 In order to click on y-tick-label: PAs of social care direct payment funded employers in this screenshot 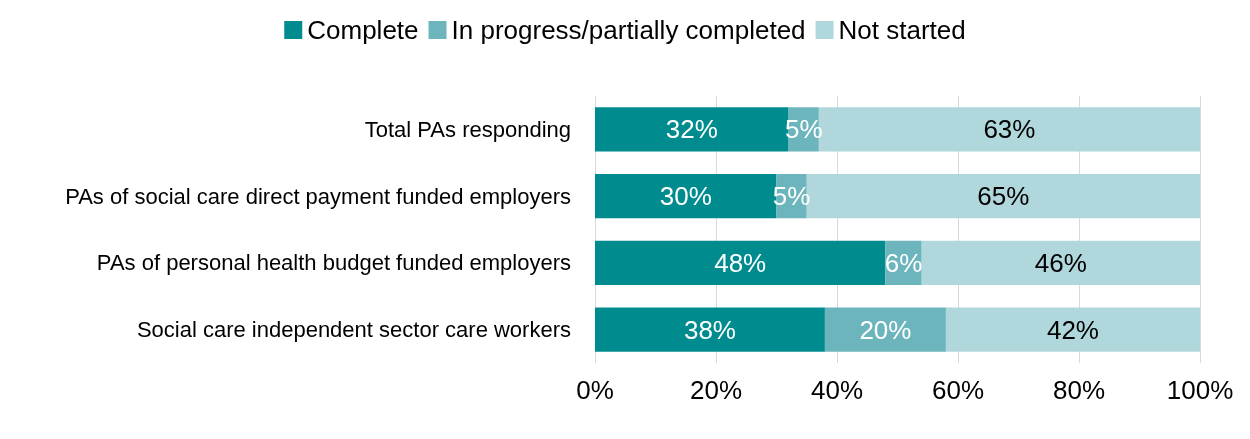, I will do `click(318, 196)`.